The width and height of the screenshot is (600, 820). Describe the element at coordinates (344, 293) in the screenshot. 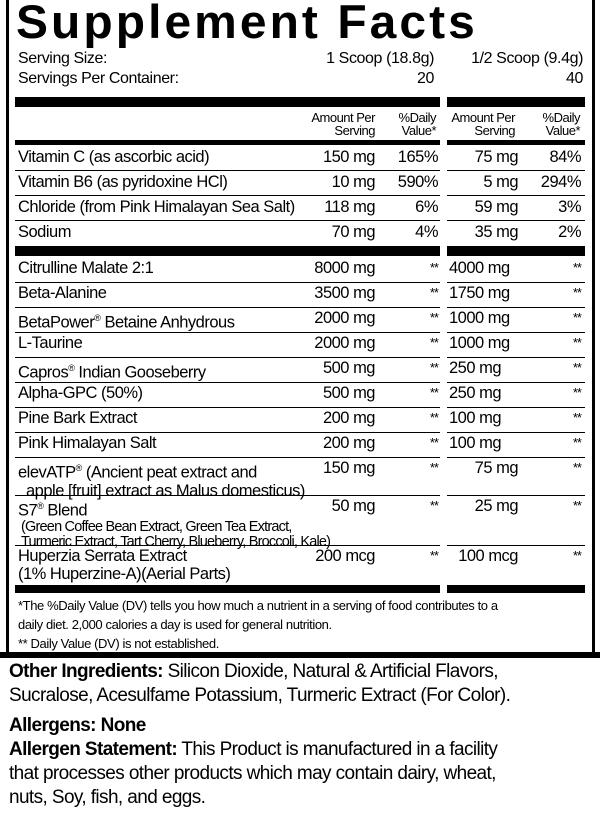

I see `ingredient-amount: 3500 mg` at that location.